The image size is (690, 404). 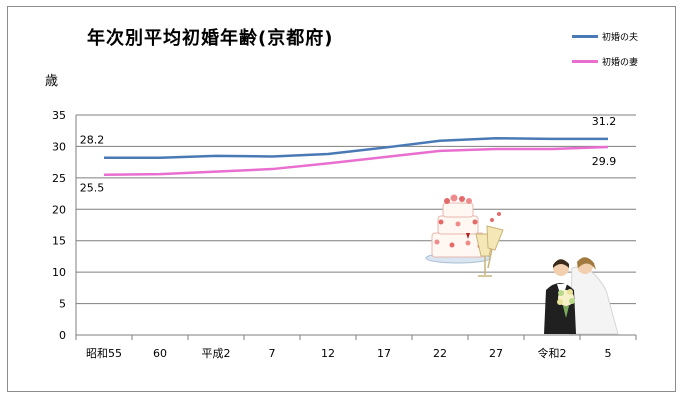 I want to click on x-tick-label-4: 12, so click(x=328, y=353).